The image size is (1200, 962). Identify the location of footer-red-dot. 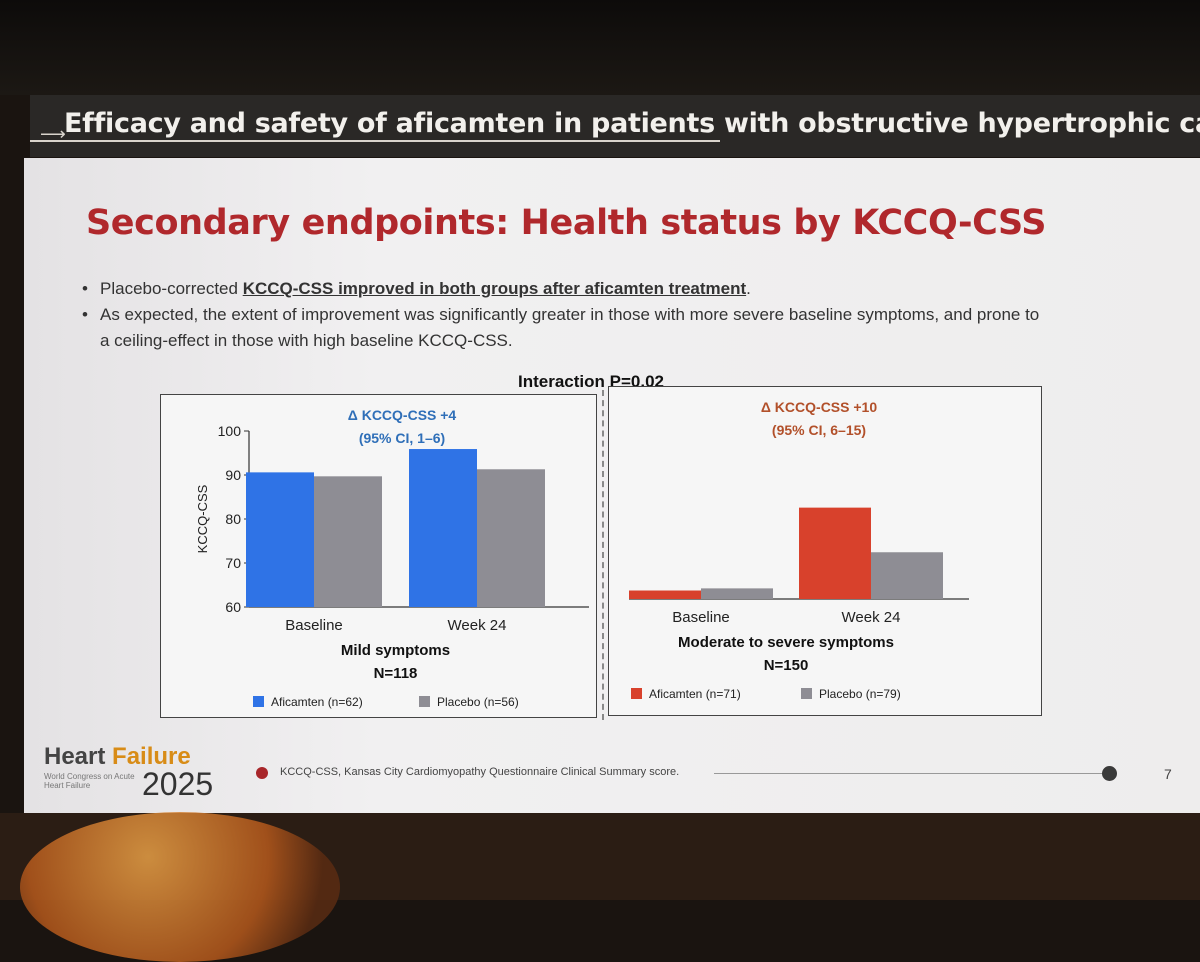
(262, 773).